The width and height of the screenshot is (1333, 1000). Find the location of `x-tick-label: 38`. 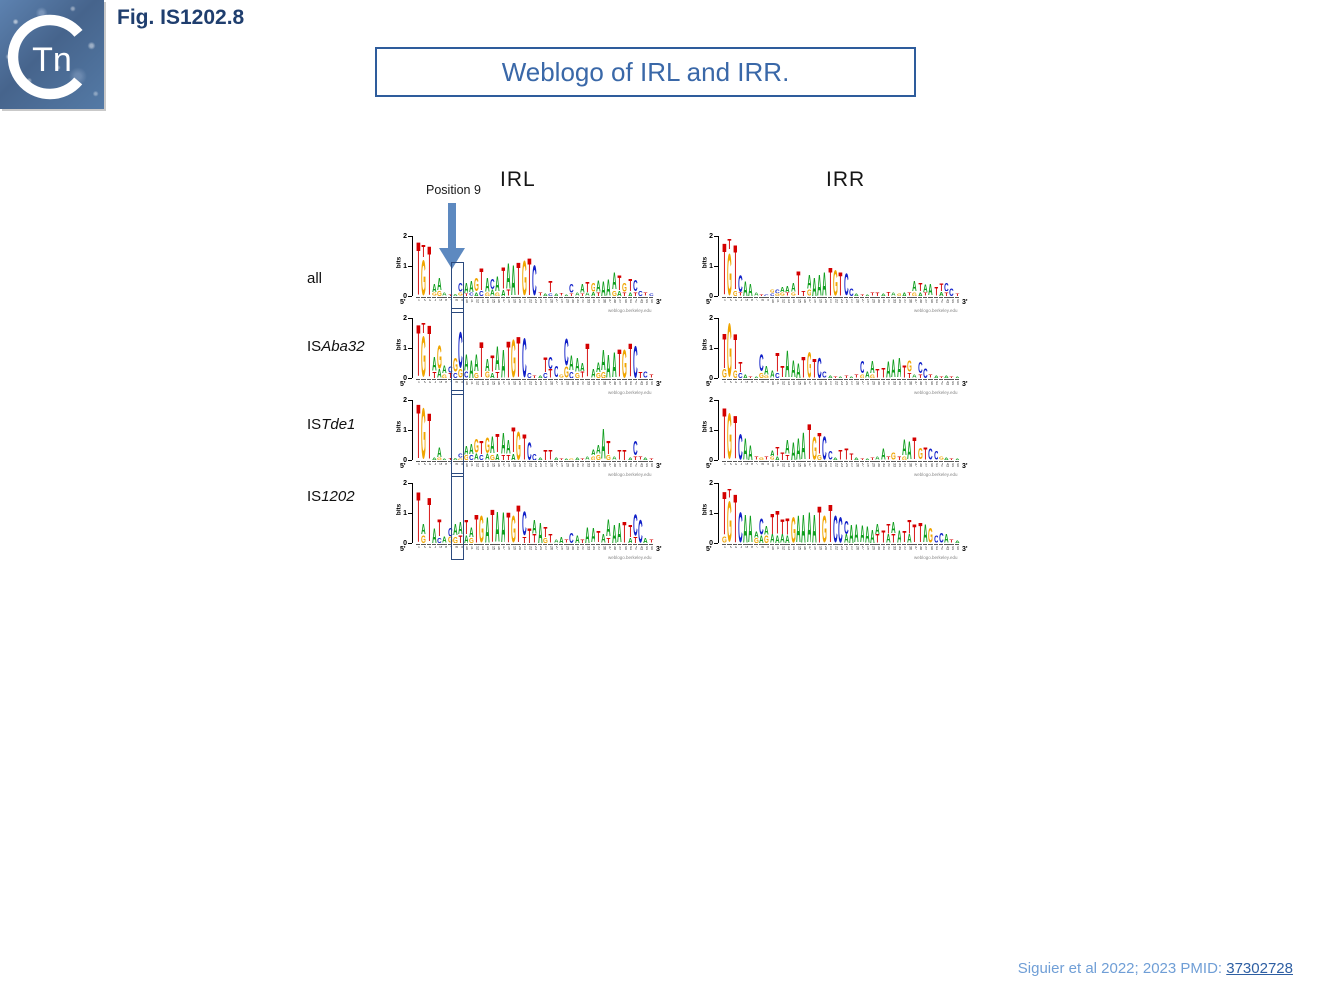

x-tick-label: 38 is located at coordinates (614, 385).